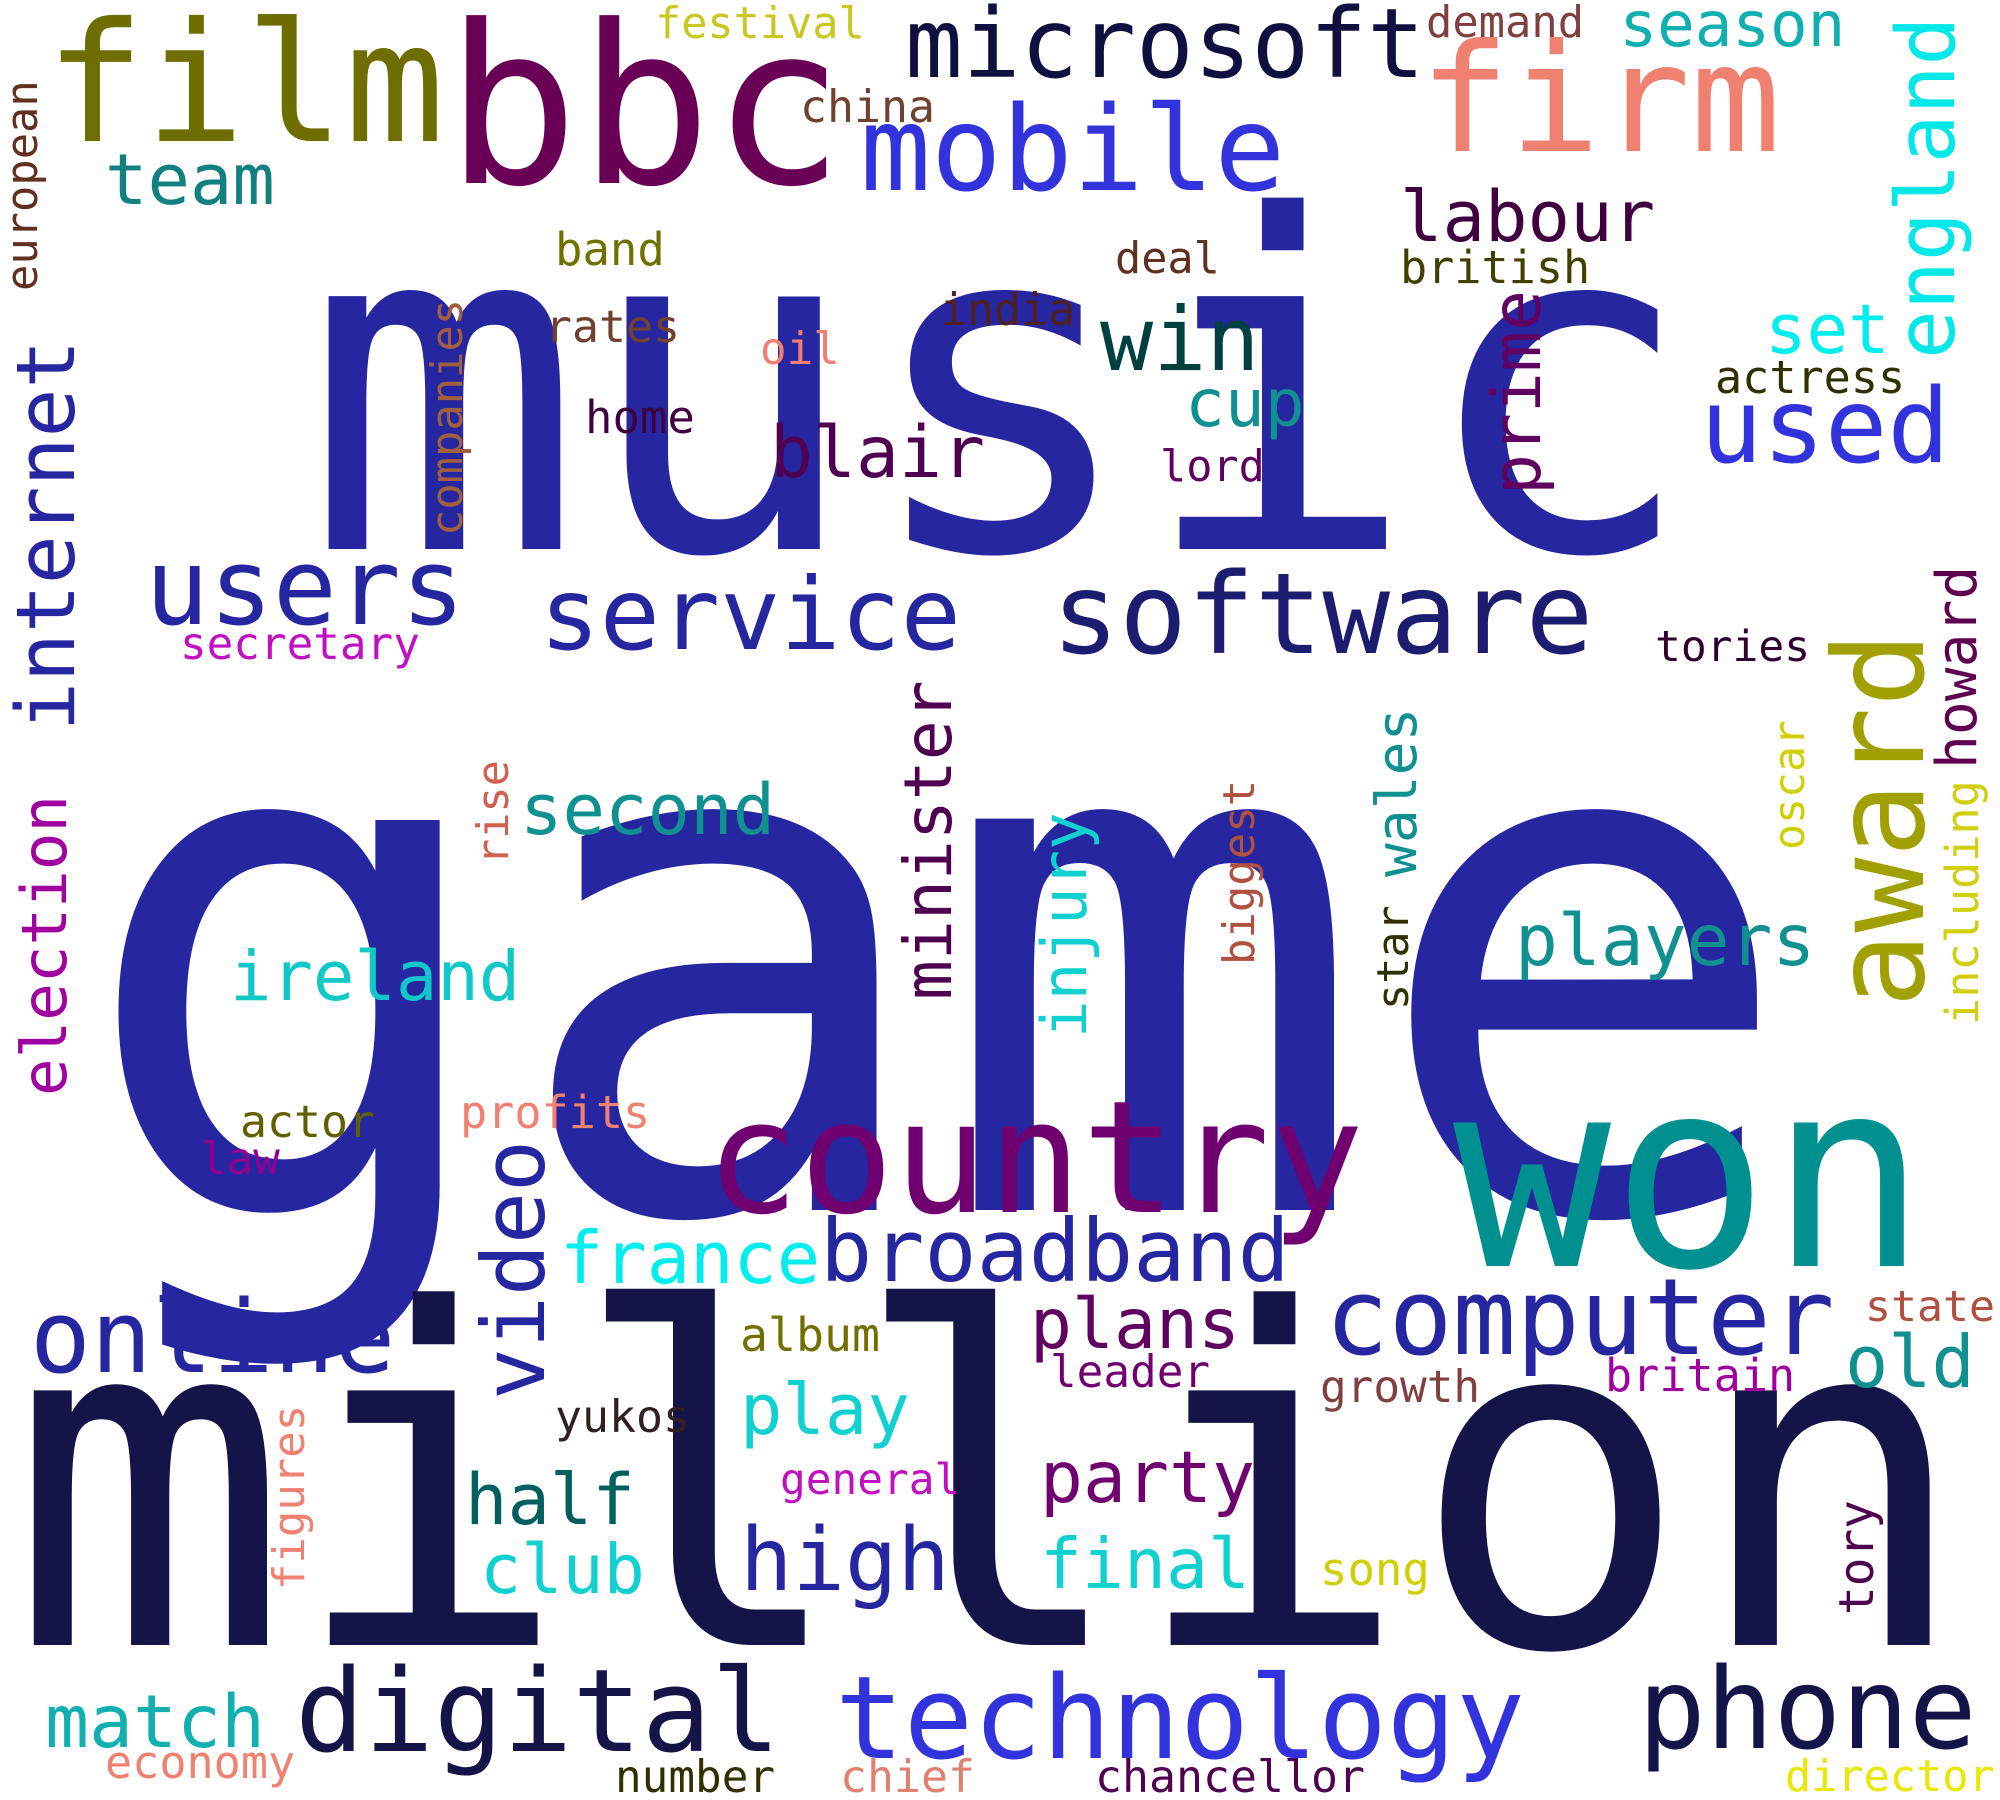  Describe the element at coordinates (1400, 1387) in the screenshot. I see `word-growth: growth` at that location.